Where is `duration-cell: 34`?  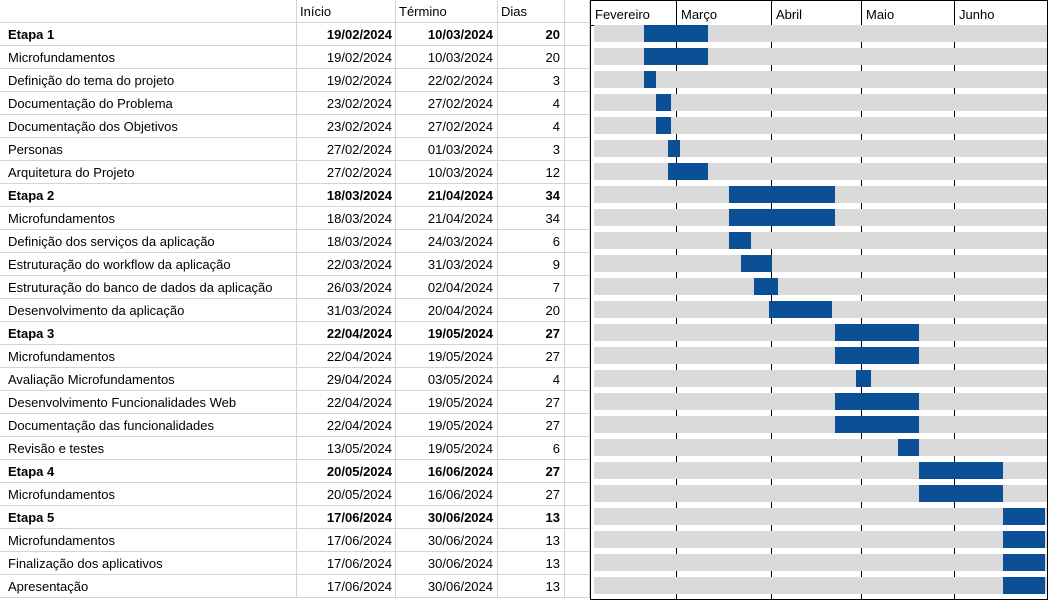 duration-cell: 34 is located at coordinates (531, 218).